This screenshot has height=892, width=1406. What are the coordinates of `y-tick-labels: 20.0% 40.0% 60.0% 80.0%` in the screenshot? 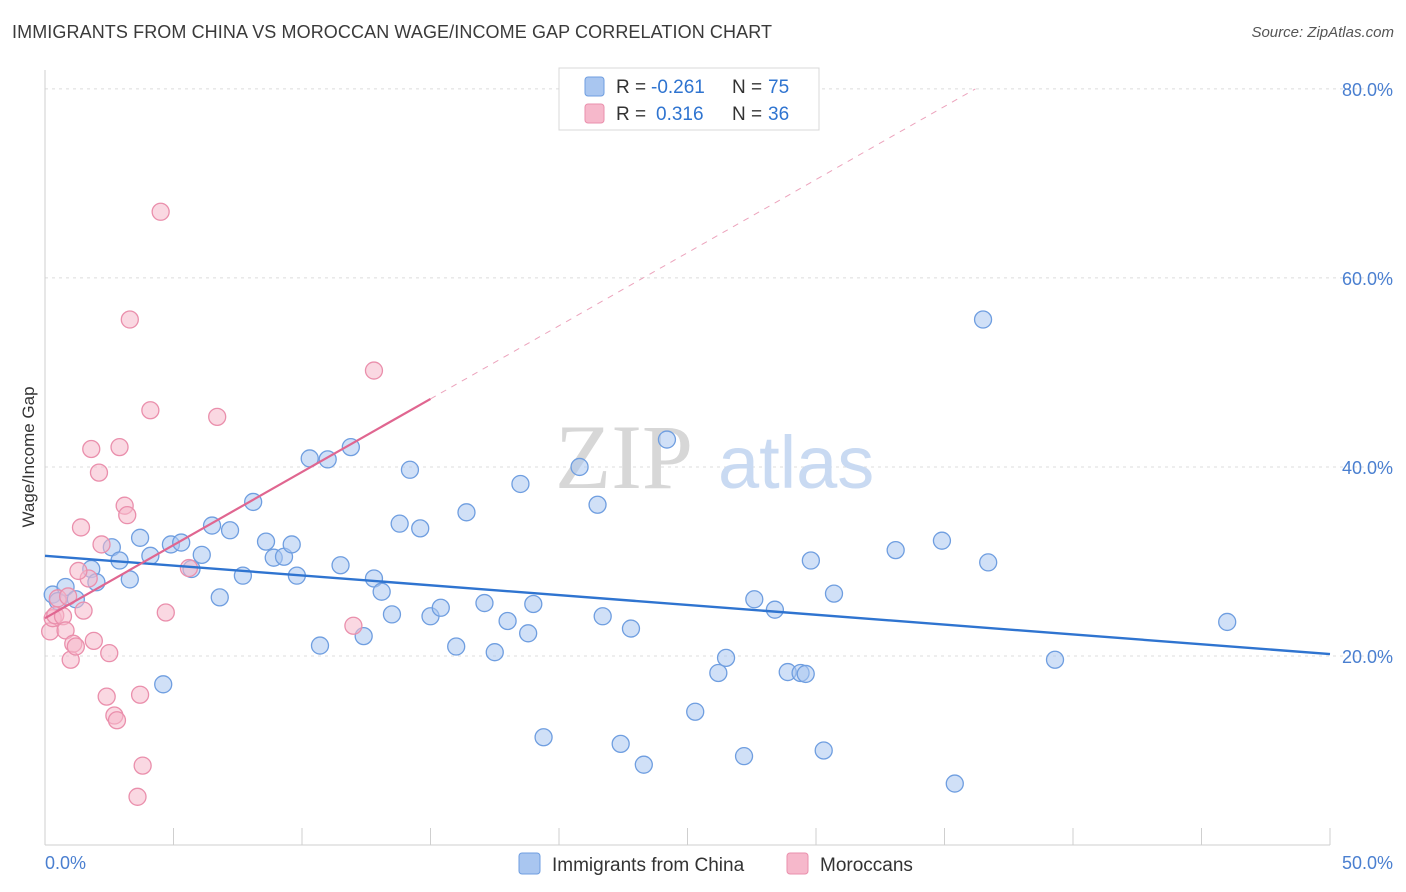 It's located at (1367, 373).